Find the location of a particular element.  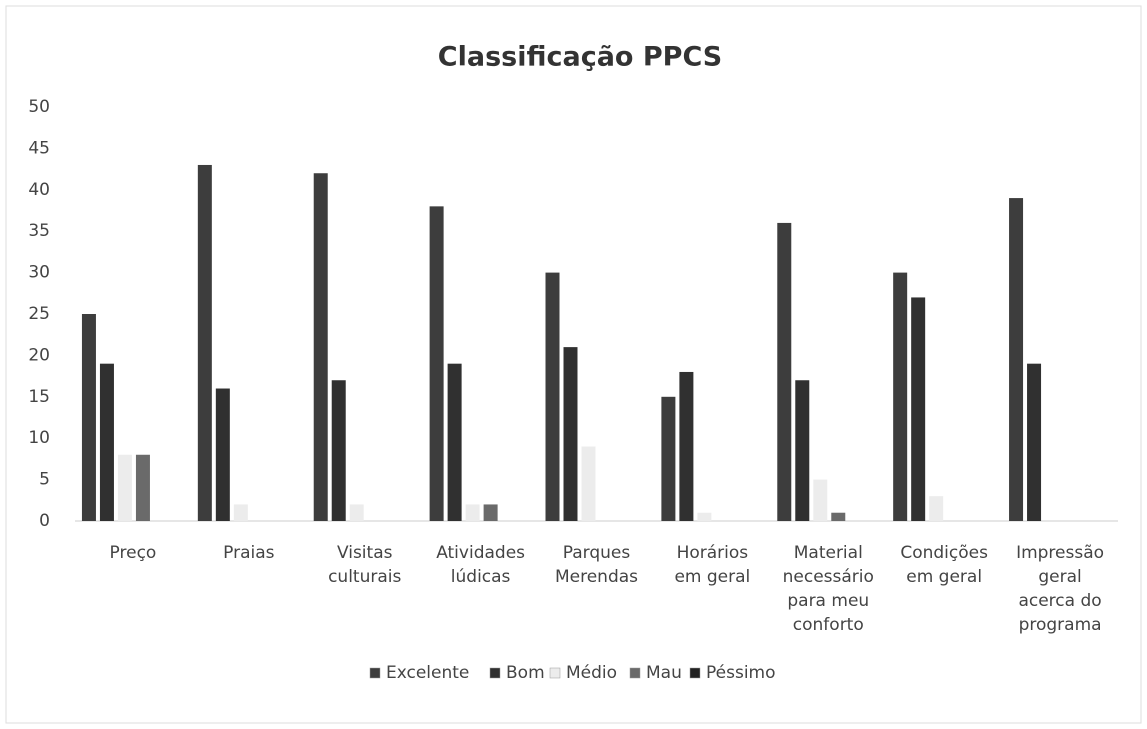

y-tick-label: 5 is located at coordinates (44, 480).